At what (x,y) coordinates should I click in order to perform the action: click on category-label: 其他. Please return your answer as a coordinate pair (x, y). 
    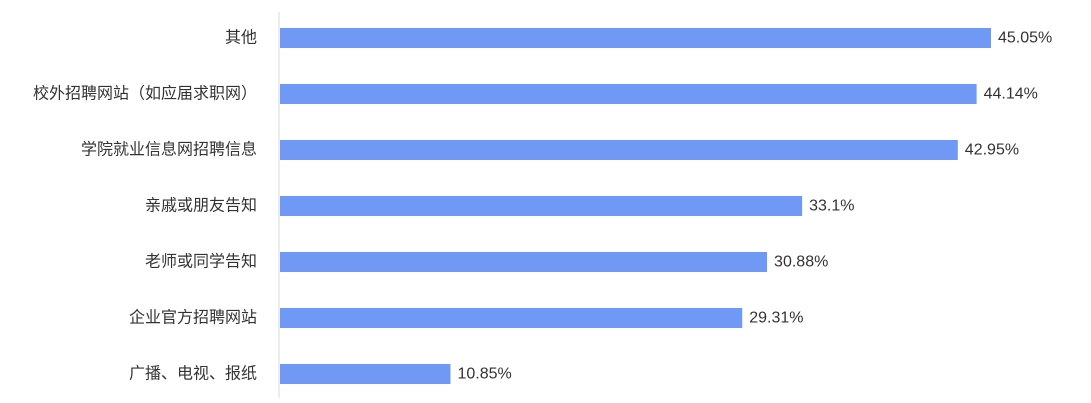
    Looking at the image, I should click on (241, 38).